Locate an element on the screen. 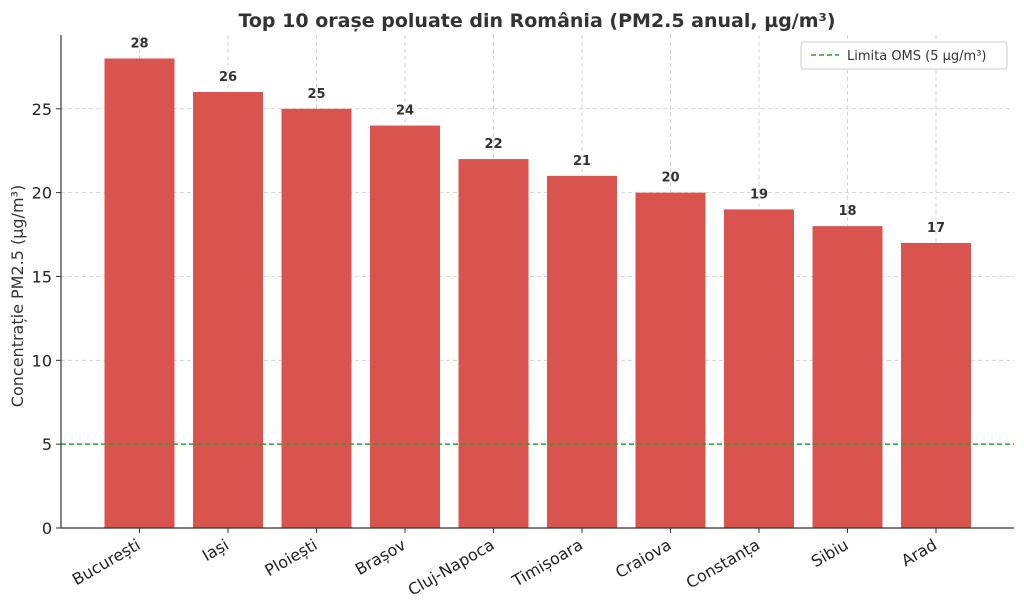 The height and width of the screenshot is (611, 1024). bar-value-label: 25 is located at coordinates (316, 94).